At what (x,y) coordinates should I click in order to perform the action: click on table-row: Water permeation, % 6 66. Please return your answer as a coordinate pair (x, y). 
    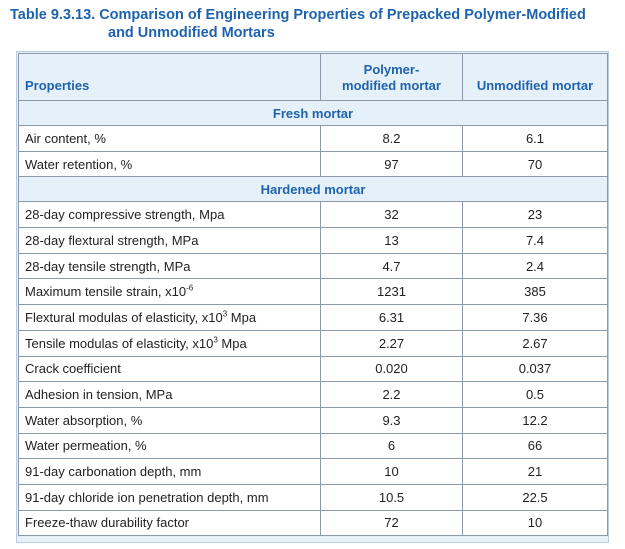
    Looking at the image, I should click on (313, 446).